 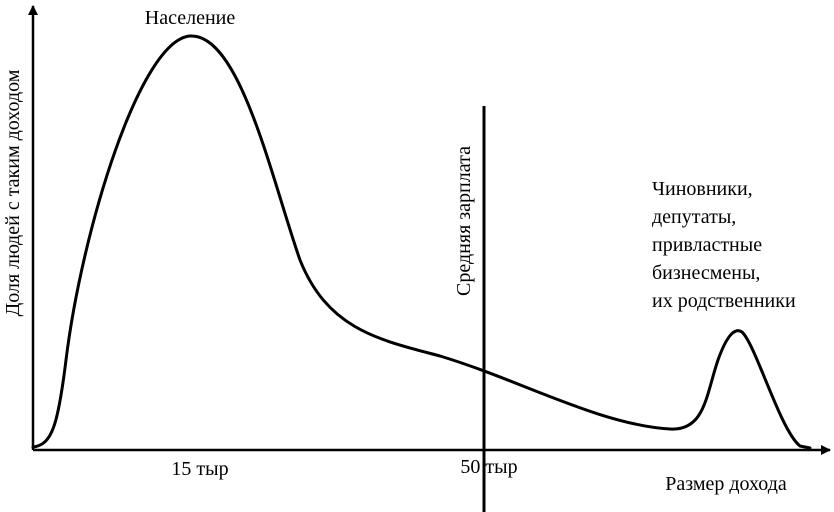 What do you see at coordinates (694, 217) in the screenshot?
I see `elite-label-line: депутаты,` at bounding box center [694, 217].